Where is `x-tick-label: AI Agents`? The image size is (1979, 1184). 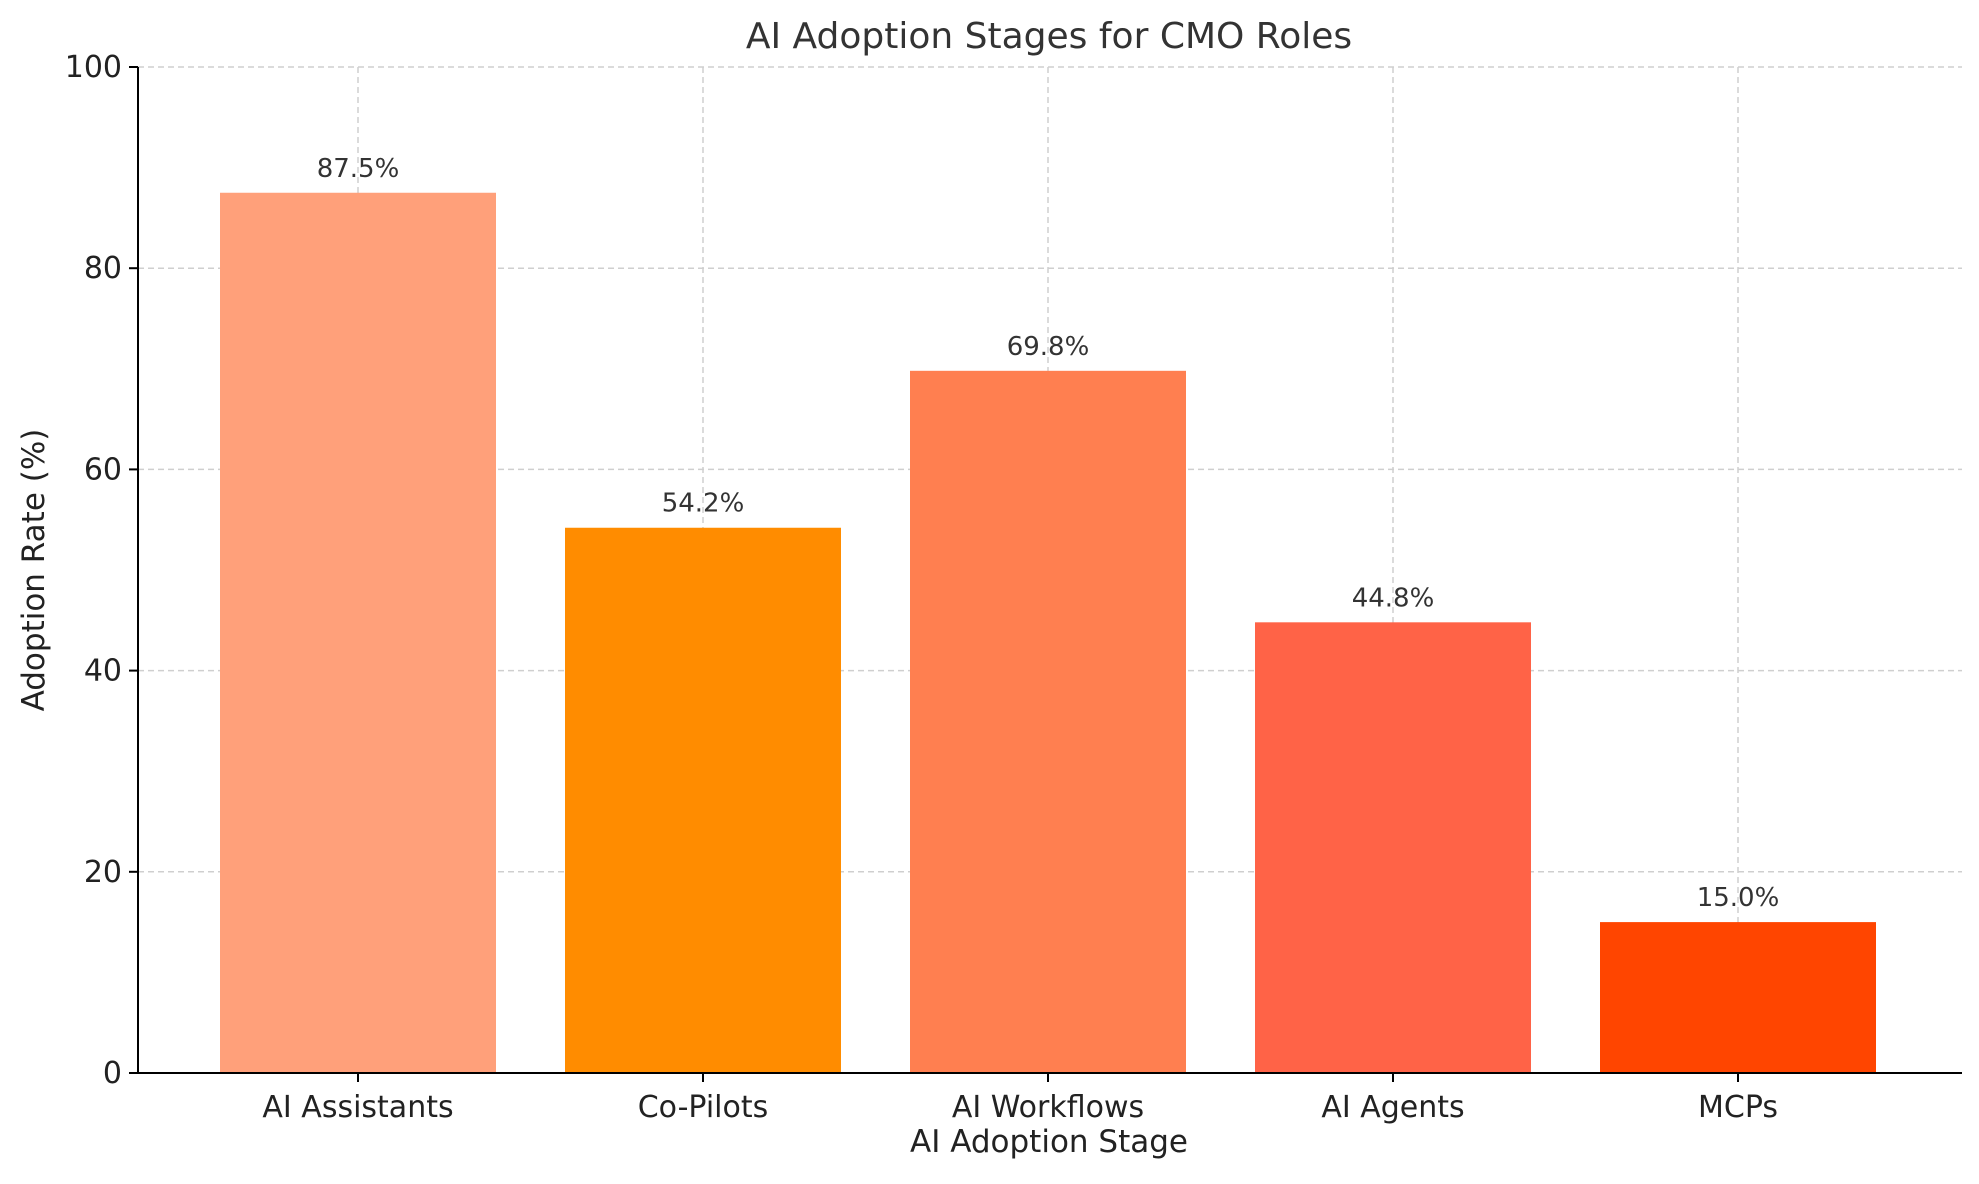 x-tick-label: AI Agents is located at coordinates (1392, 1107).